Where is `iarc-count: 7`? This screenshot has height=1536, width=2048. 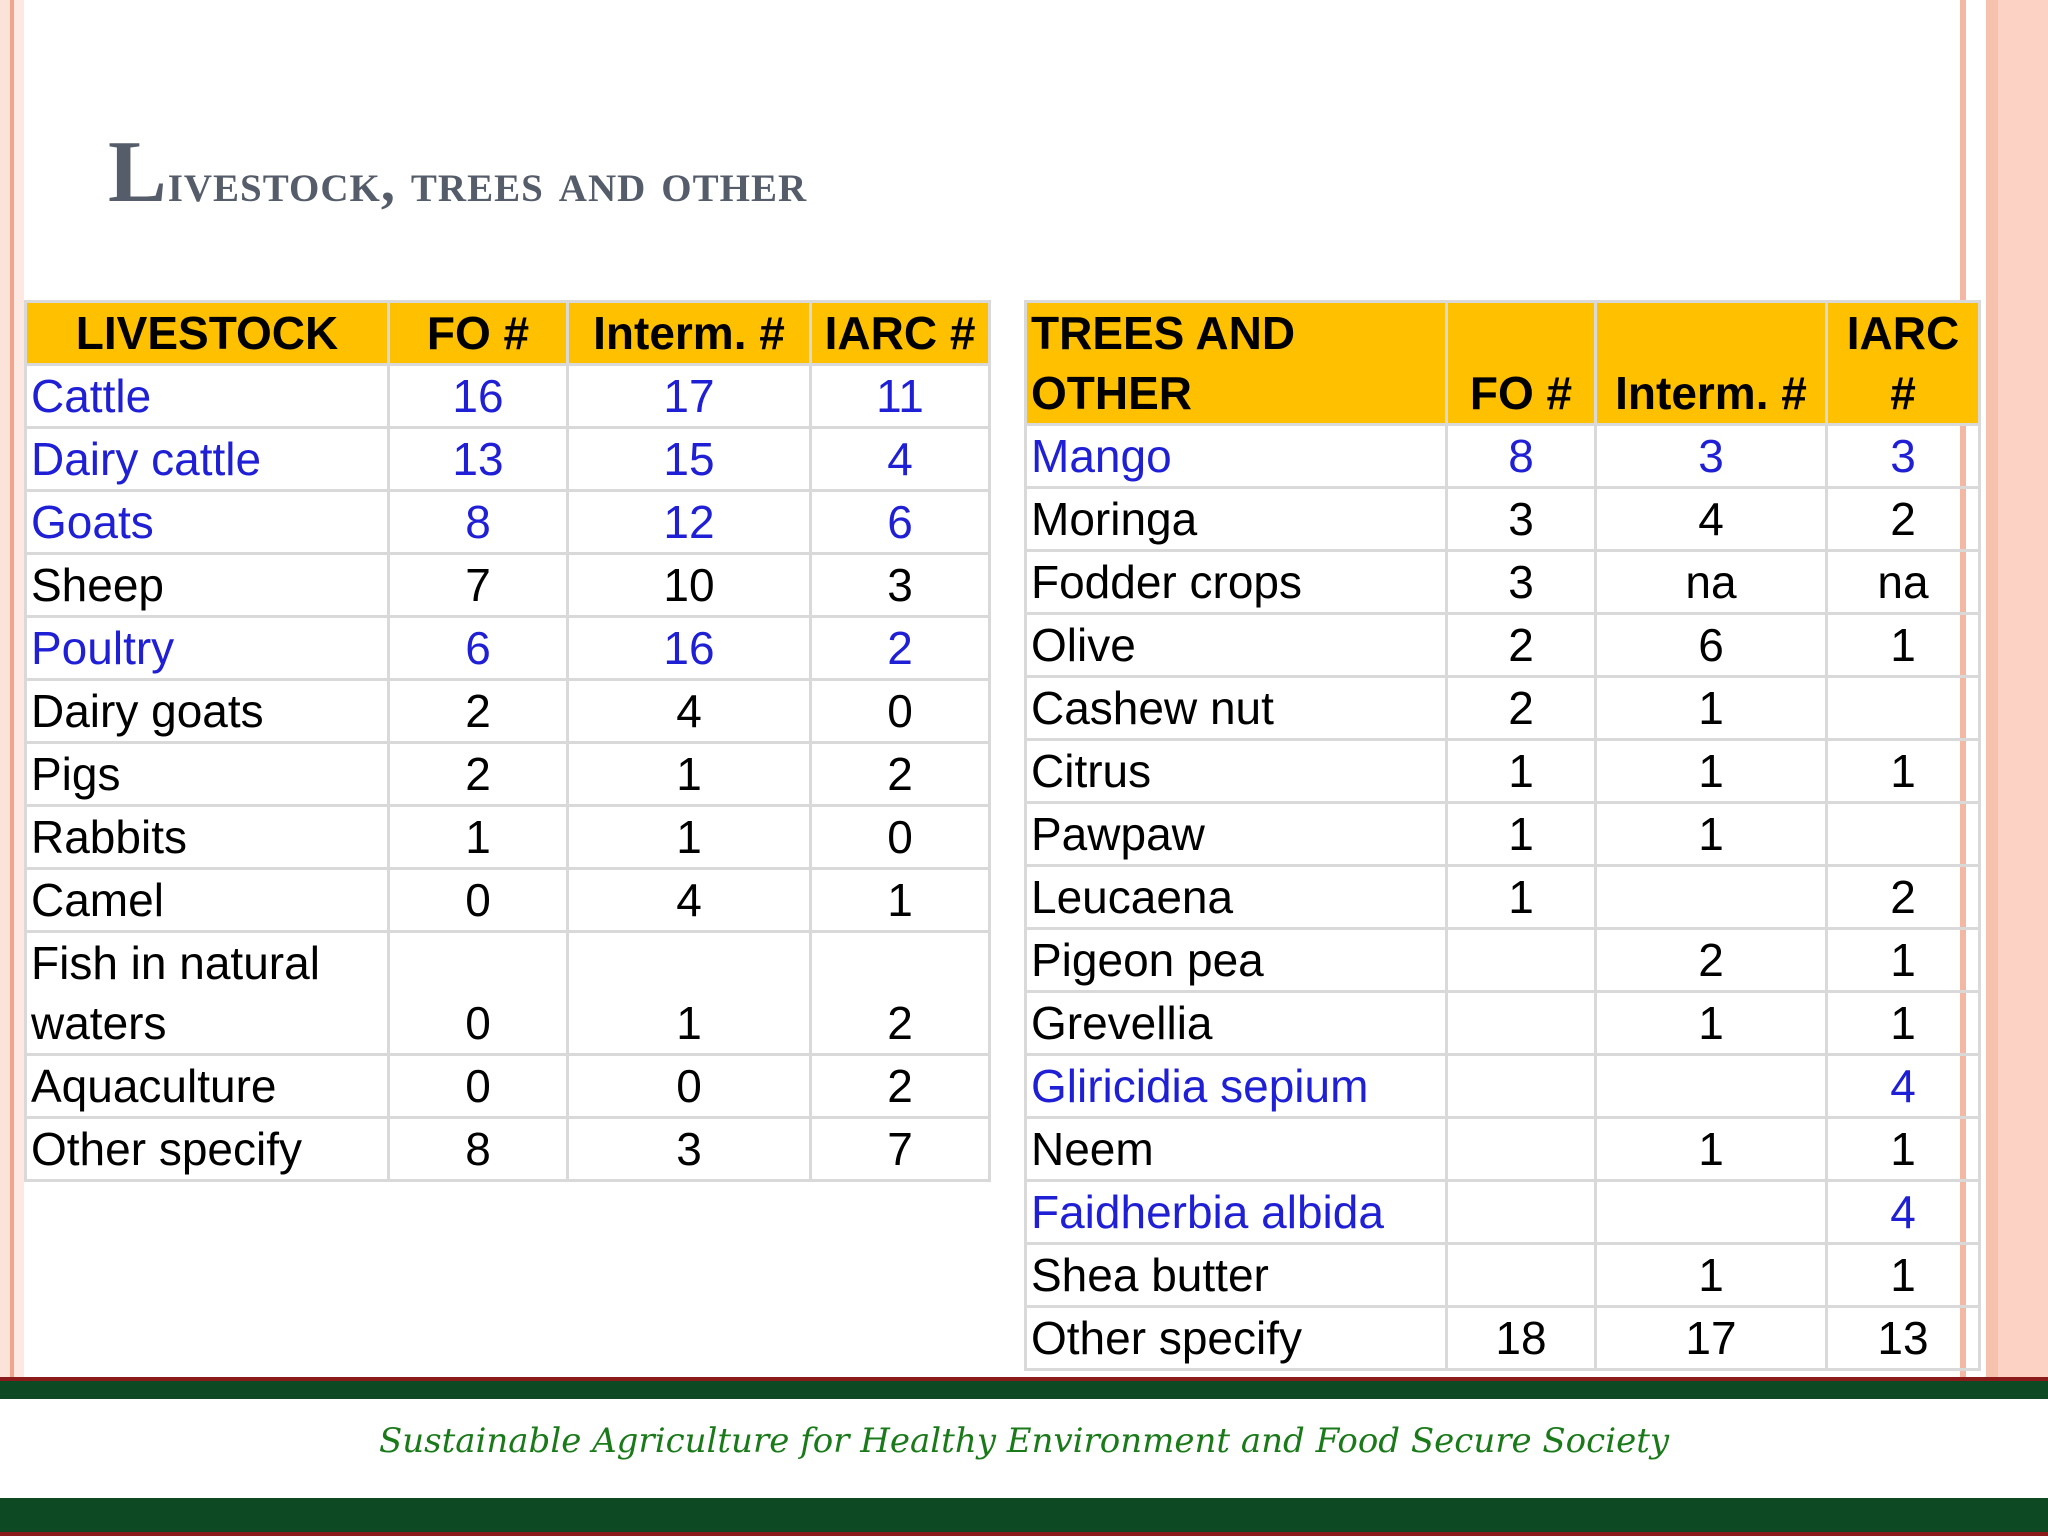
iarc-count: 7 is located at coordinates (900, 1149).